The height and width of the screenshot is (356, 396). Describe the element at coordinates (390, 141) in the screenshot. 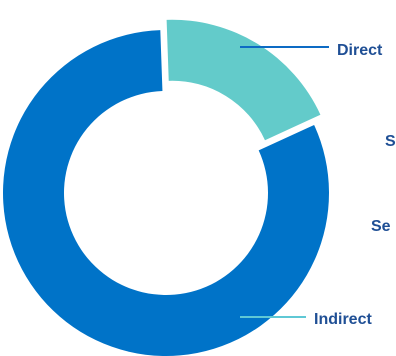

I see `callout-label-1: S` at that location.